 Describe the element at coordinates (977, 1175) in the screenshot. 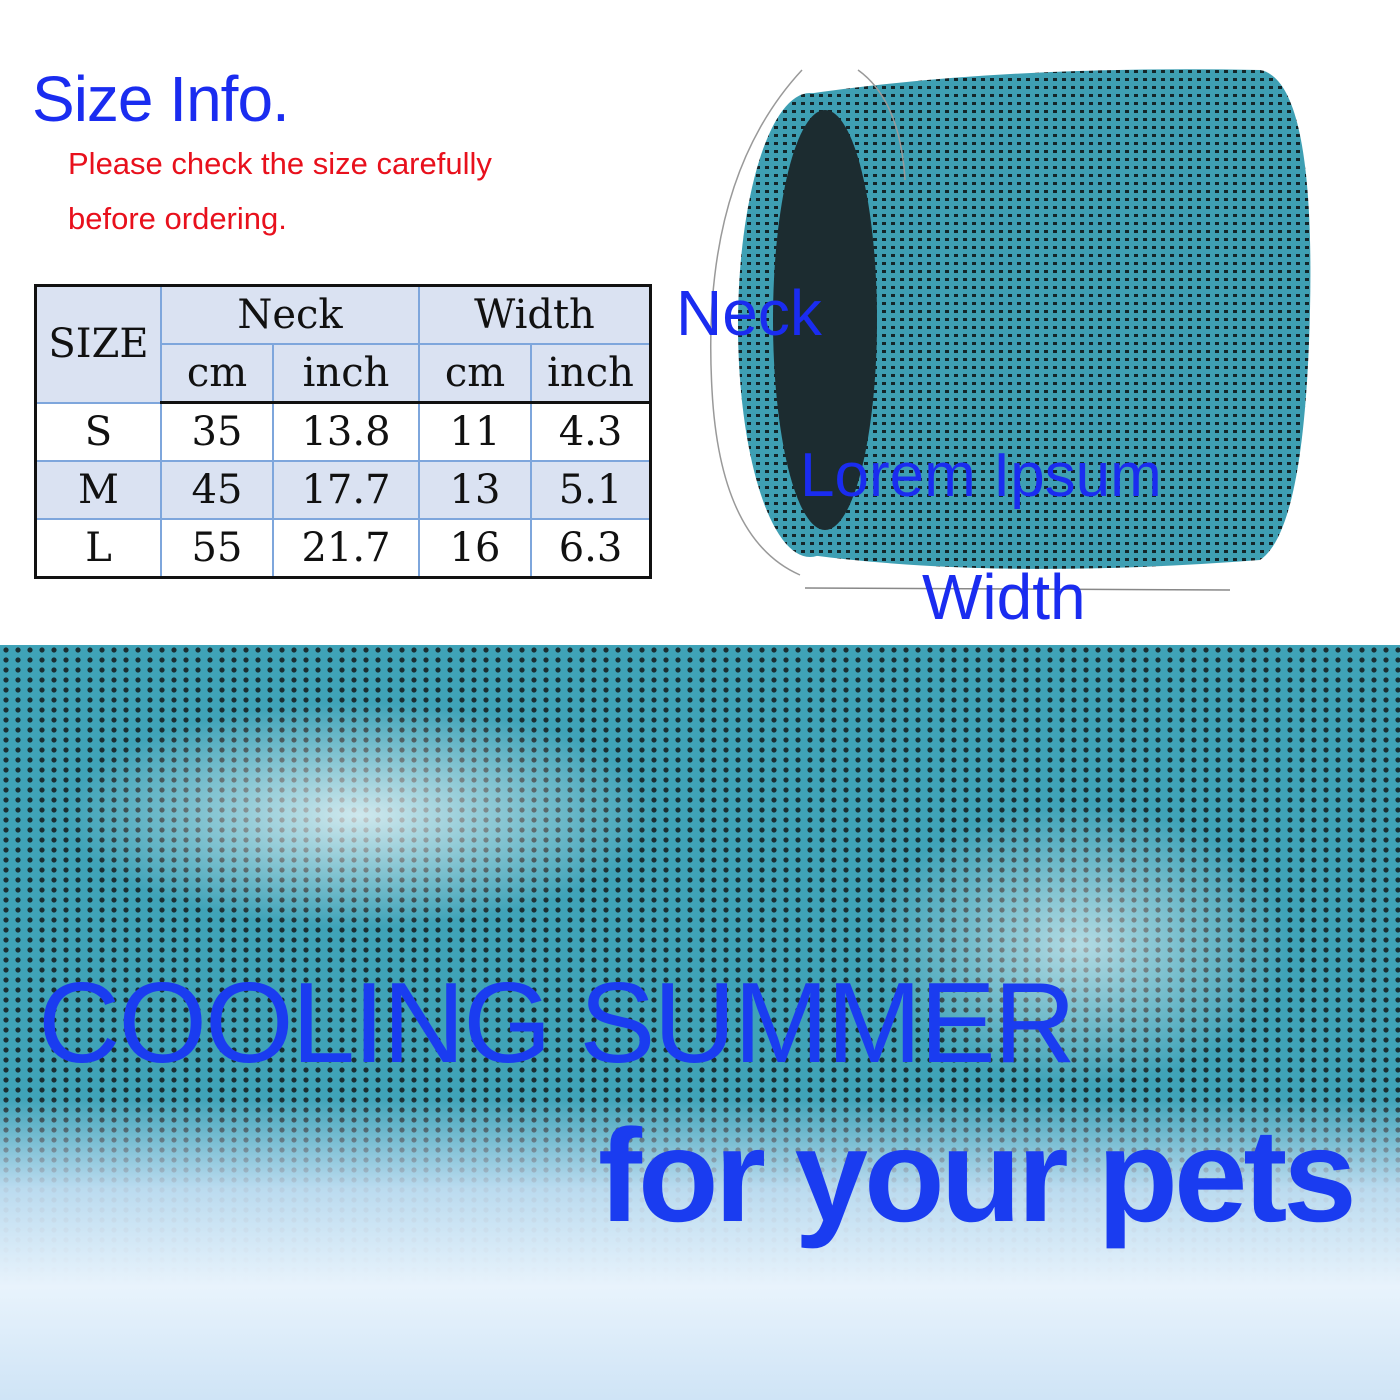

I see `banner-tagline: for your pets` at that location.